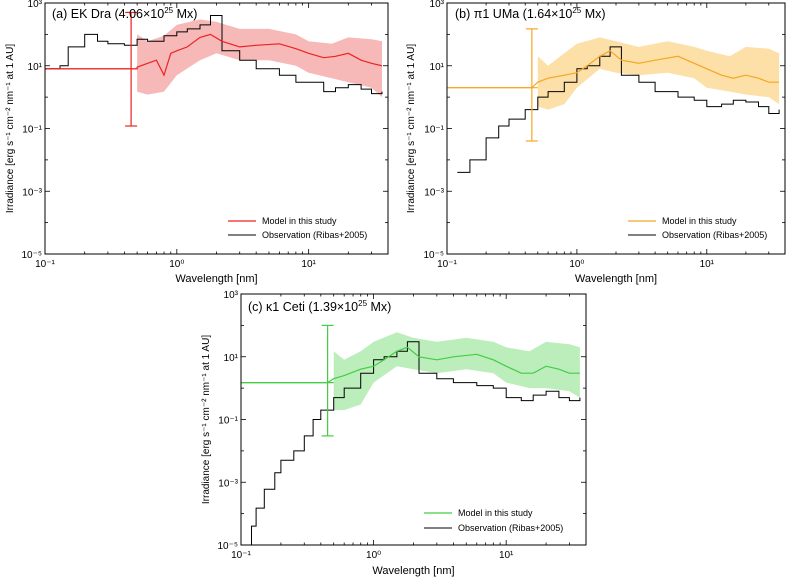 The height and width of the screenshot is (577, 794). Describe the element at coordinates (319, 306) in the screenshot. I see `panel-title: (c) κ1 Ceti (1.39×1025 Mx)` at that location.